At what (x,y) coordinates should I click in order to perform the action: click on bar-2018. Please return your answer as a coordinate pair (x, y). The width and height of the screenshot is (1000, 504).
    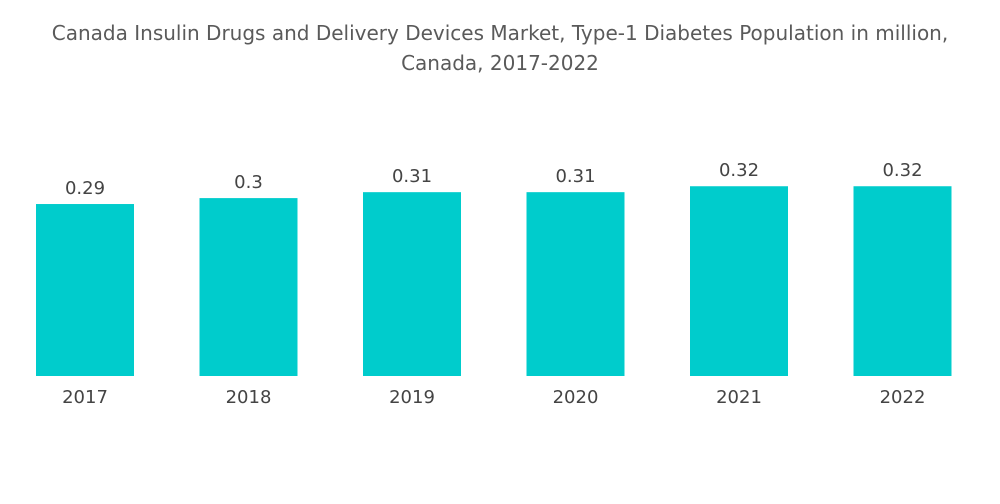
    Looking at the image, I should click on (248, 287).